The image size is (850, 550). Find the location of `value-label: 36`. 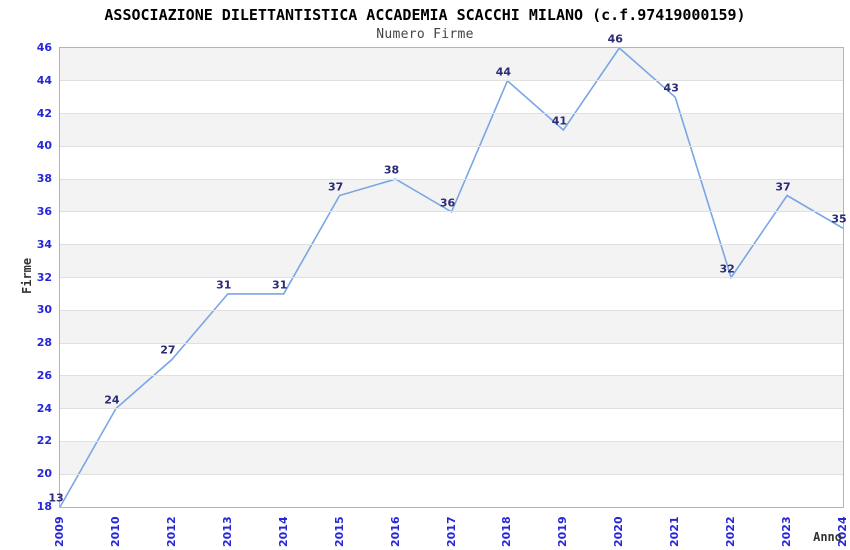

value-label: 36 is located at coordinates (447, 203).